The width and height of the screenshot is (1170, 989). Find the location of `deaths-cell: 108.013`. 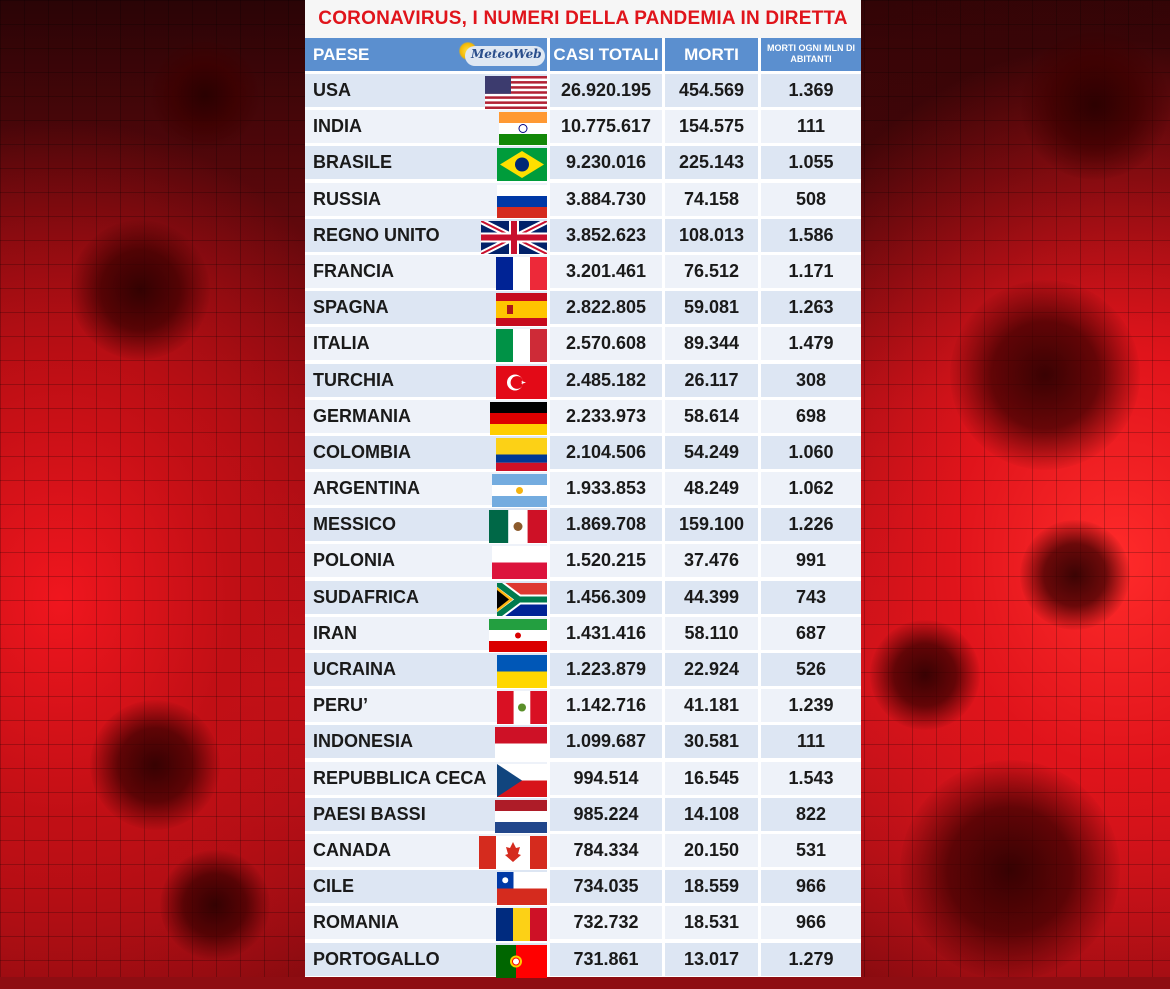

deaths-cell: 108.013 is located at coordinates (711, 235).